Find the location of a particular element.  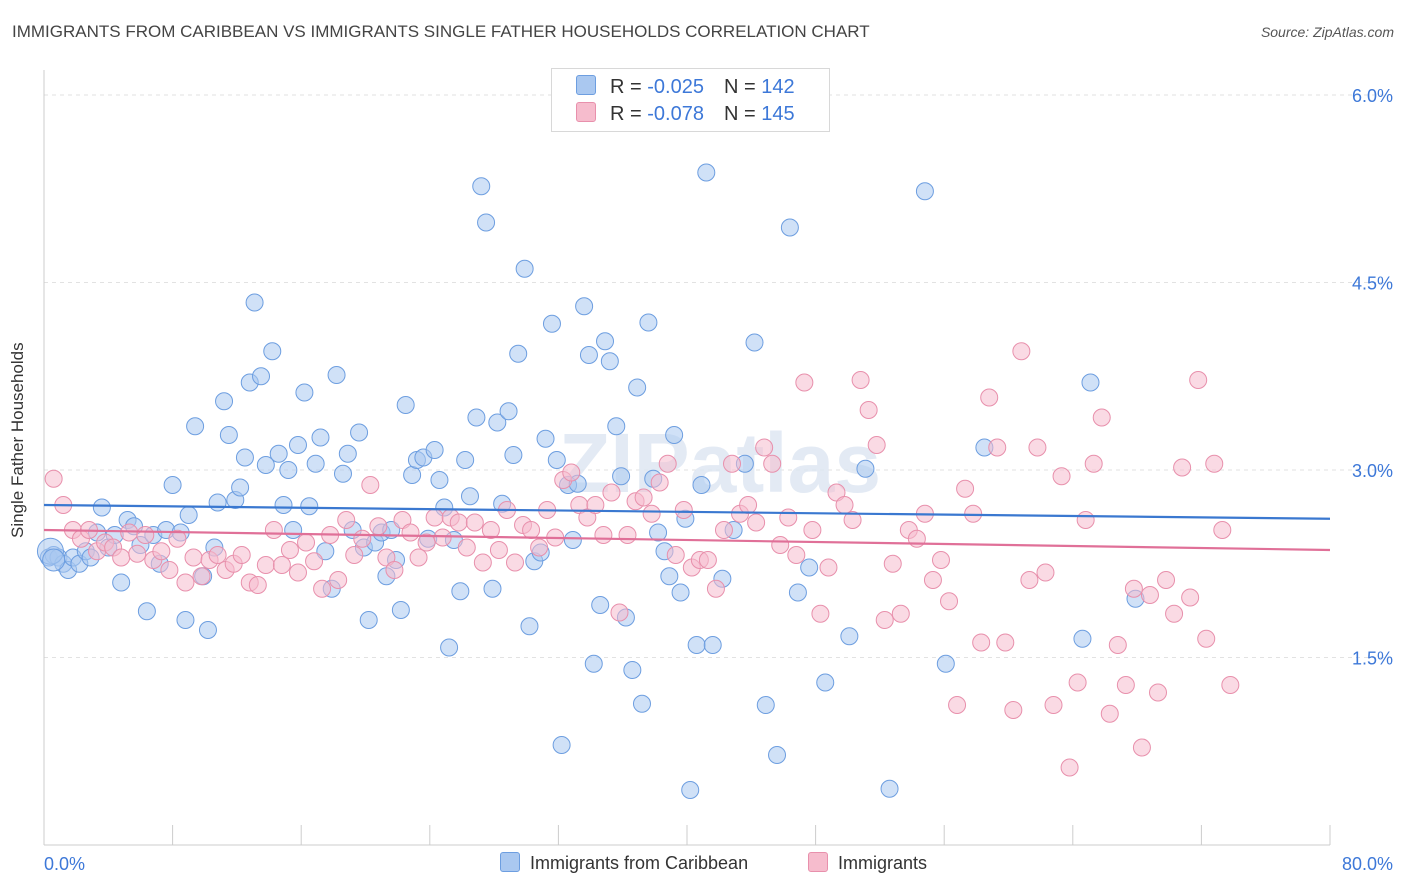

legend-swatch-pink is located at coordinates (818, 862).